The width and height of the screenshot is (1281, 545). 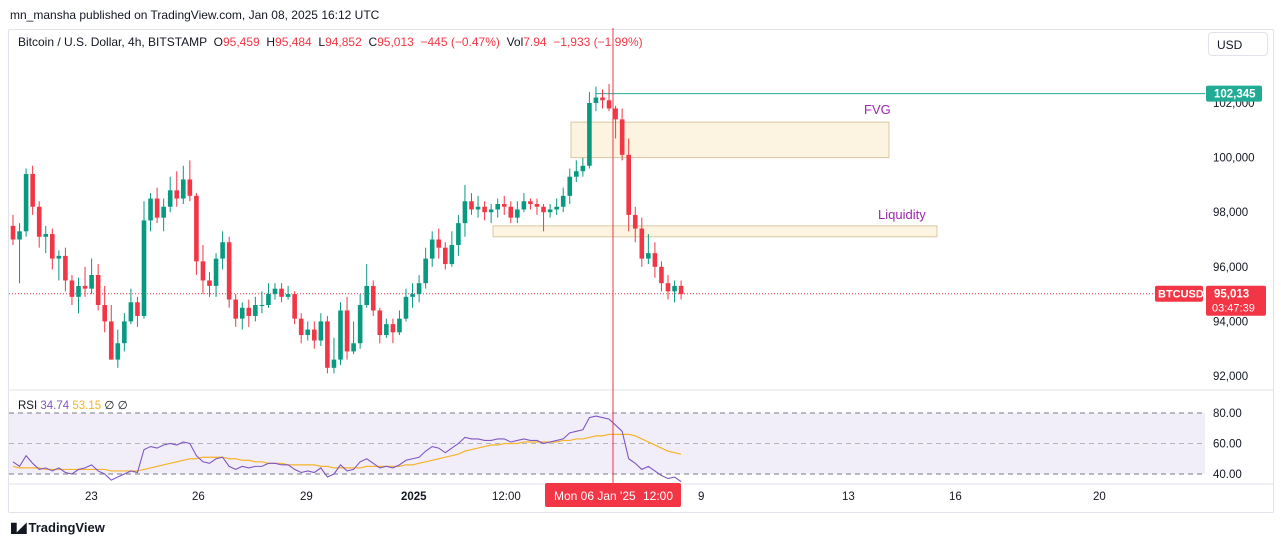 I want to click on ohlc-close-value: 95,013, so click(x=395, y=42).